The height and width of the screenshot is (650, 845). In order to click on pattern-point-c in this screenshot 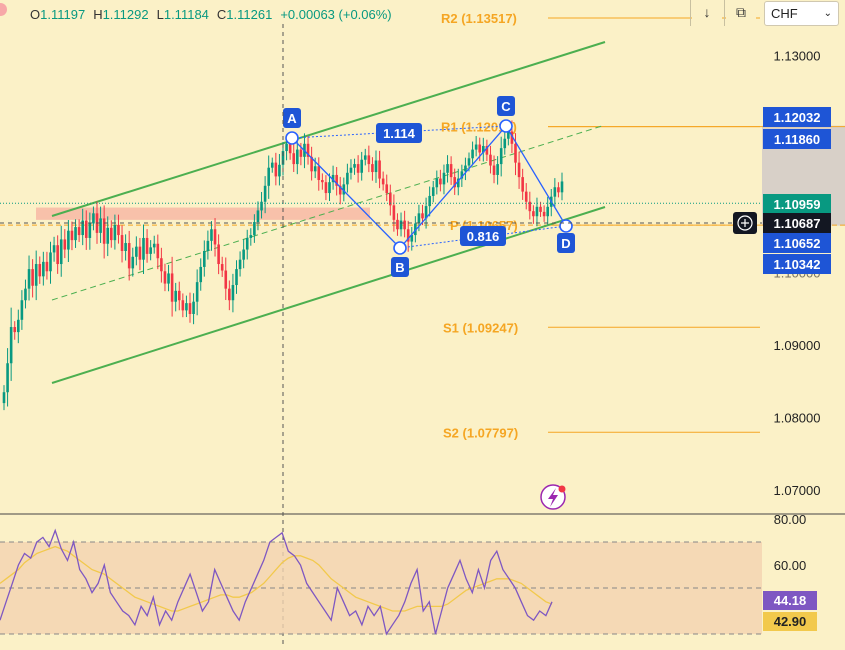, I will do `click(506, 126)`.